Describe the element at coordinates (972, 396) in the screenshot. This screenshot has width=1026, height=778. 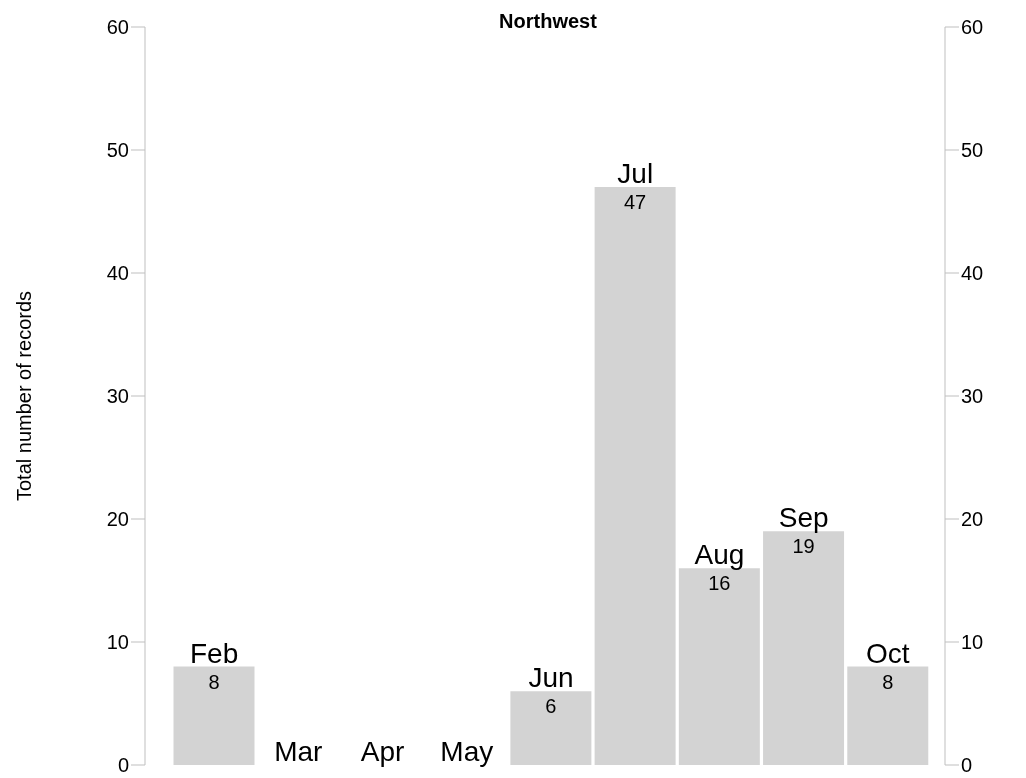
I see `y2-tick-label: 30` at that location.